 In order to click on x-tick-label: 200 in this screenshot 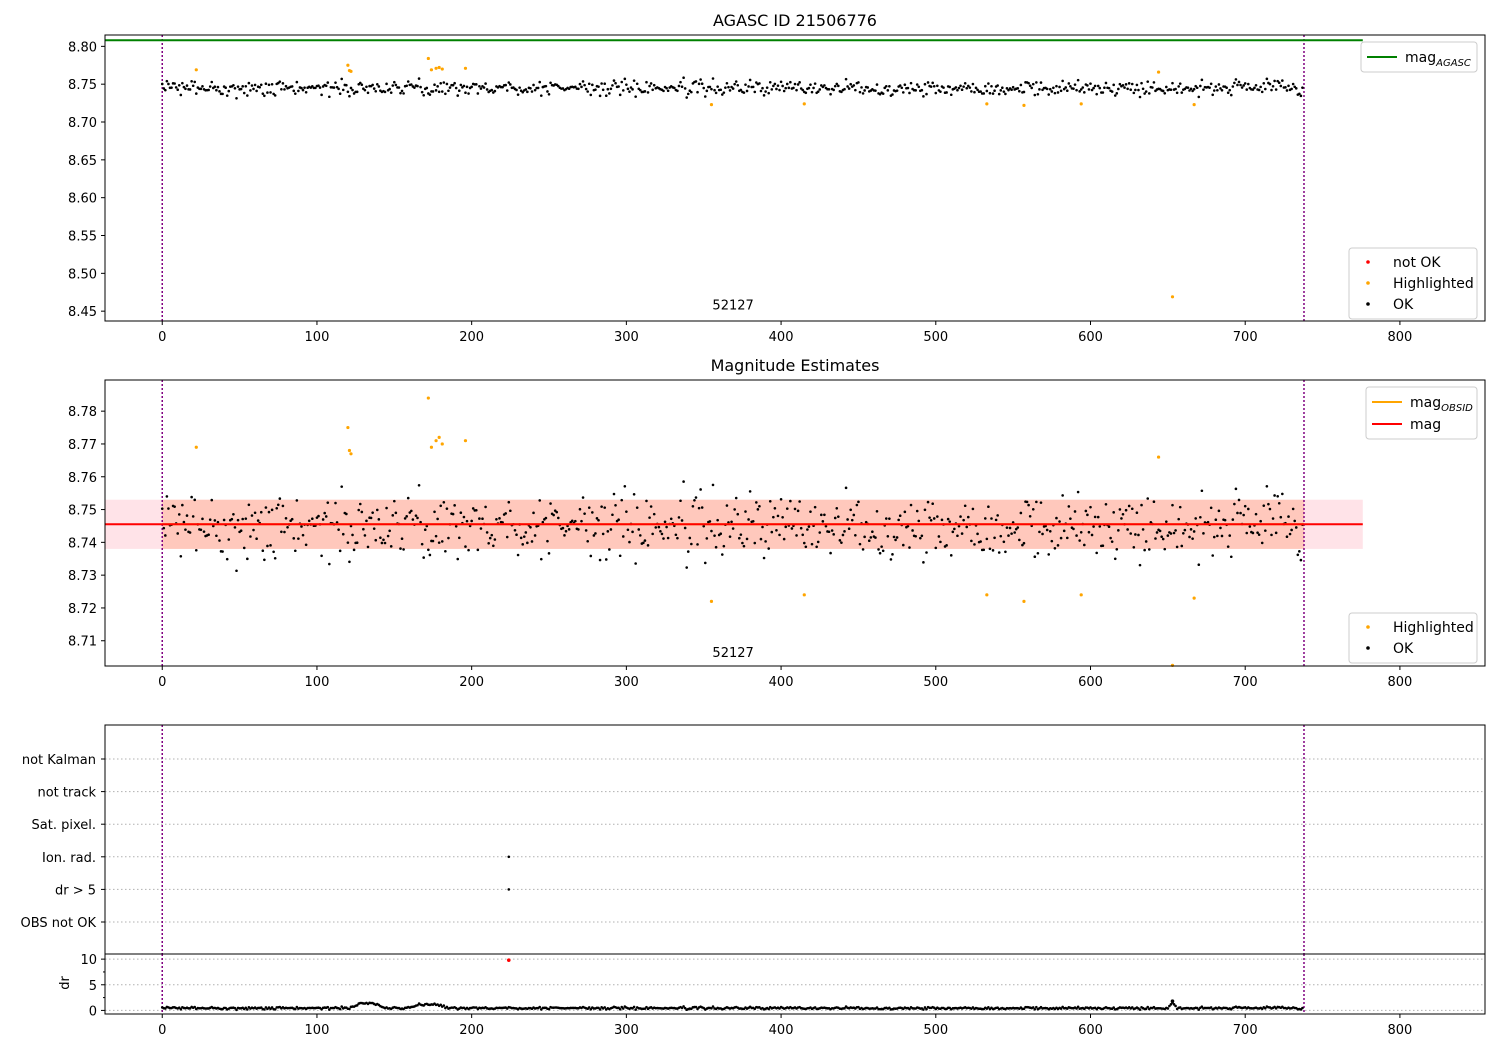, I will do `click(471, 337)`.